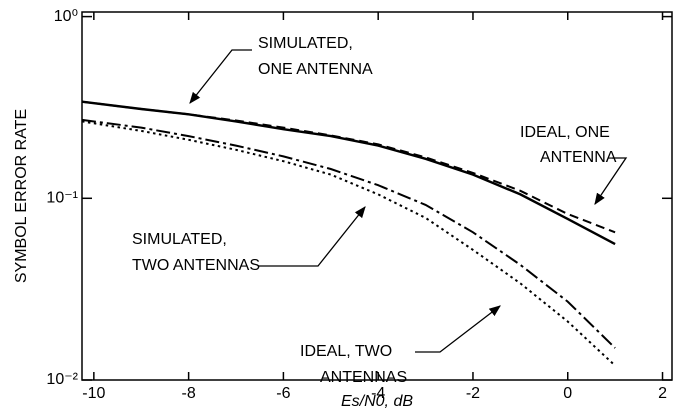 This screenshot has height=413, width=682. I want to click on x-tick-label: -4, so click(378, 393).